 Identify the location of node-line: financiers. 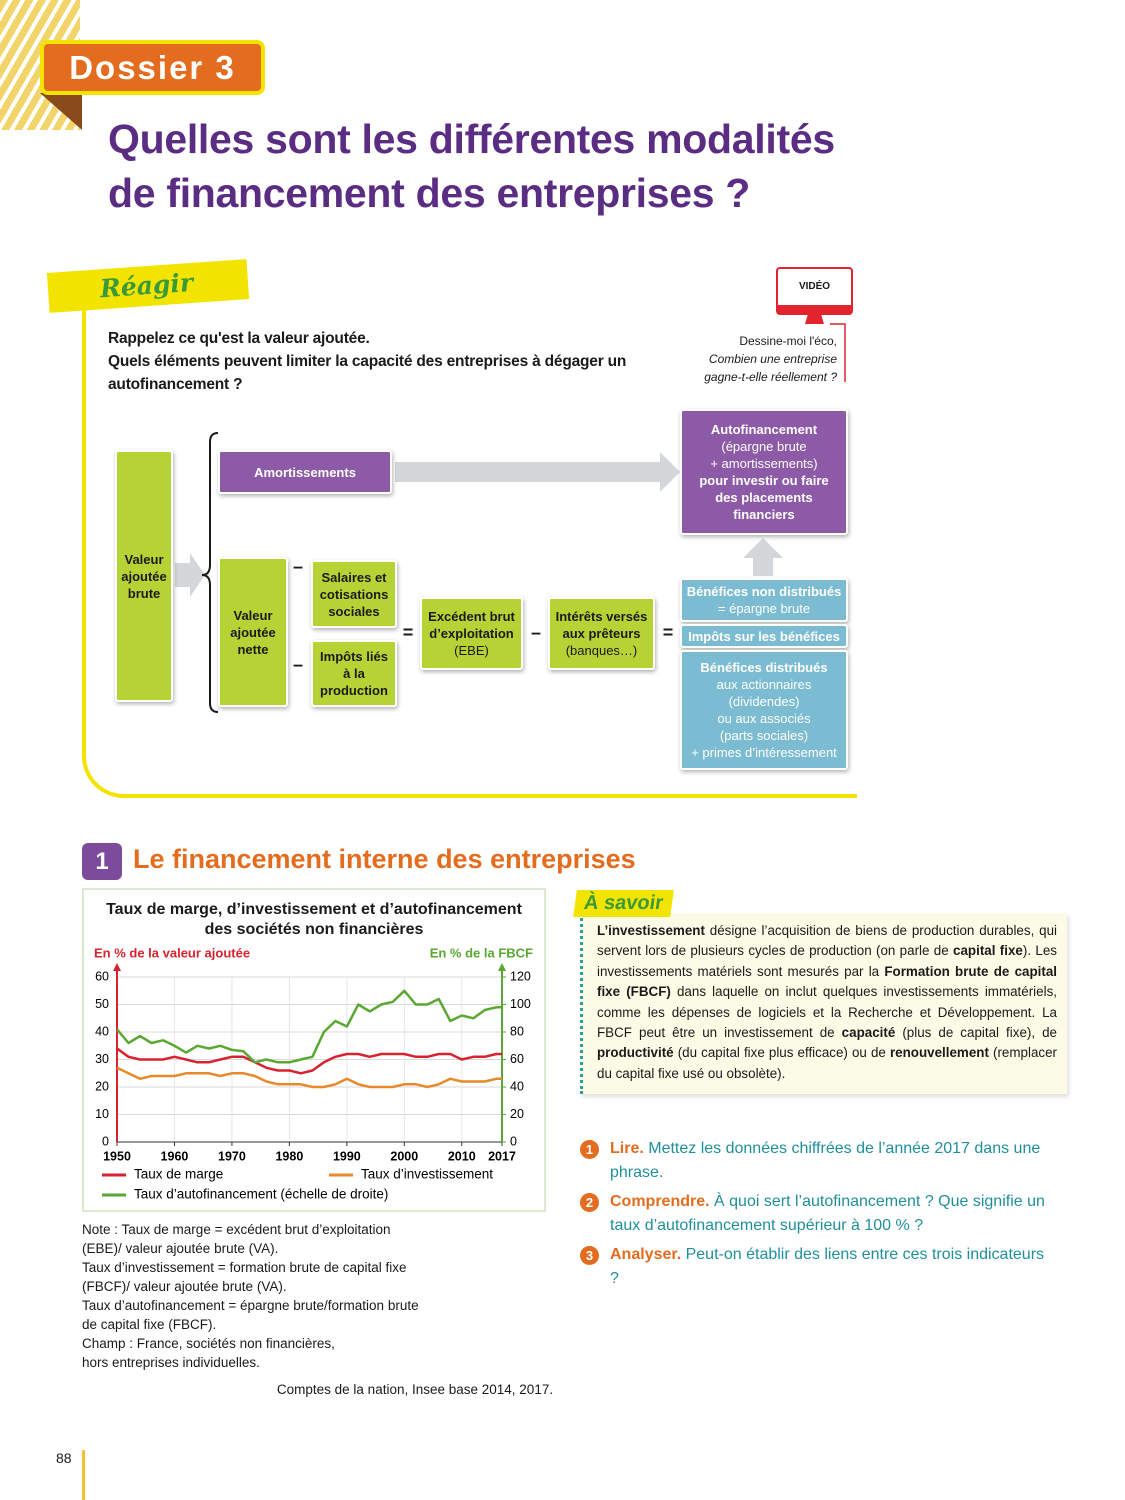
(764, 514).